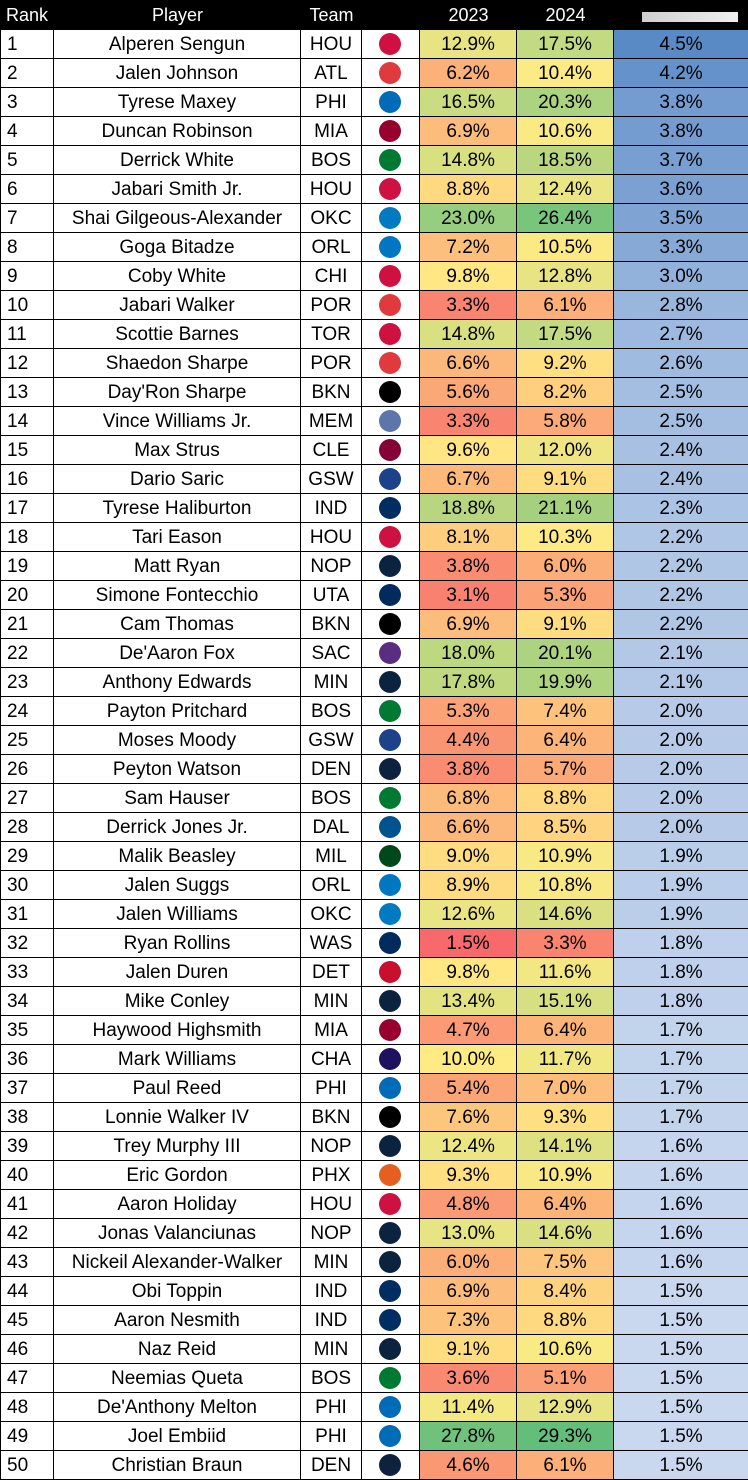 This screenshot has height=1480, width=748. Describe the element at coordinates (565, 508) in the screenshot. I see `value-2024-cell: 21.1%` at that location.